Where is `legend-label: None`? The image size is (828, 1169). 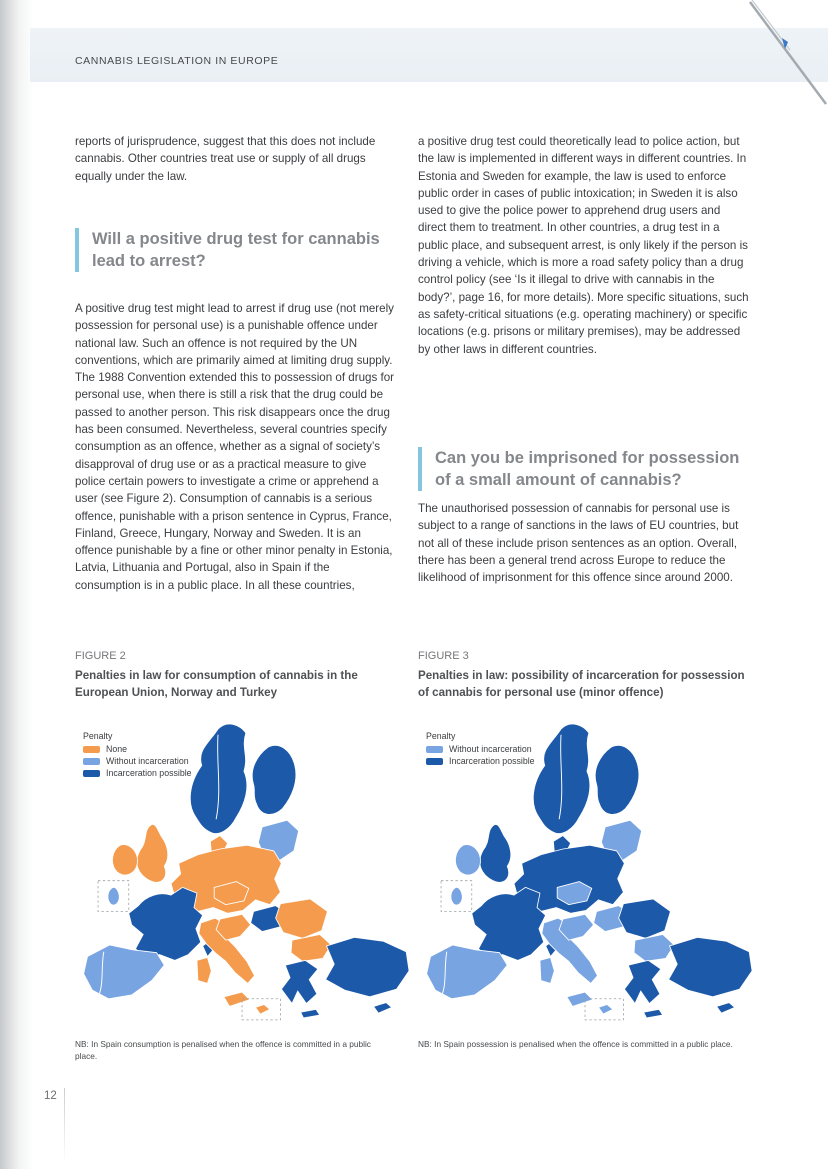
legend-label: None is located at coordinates (117, 749).